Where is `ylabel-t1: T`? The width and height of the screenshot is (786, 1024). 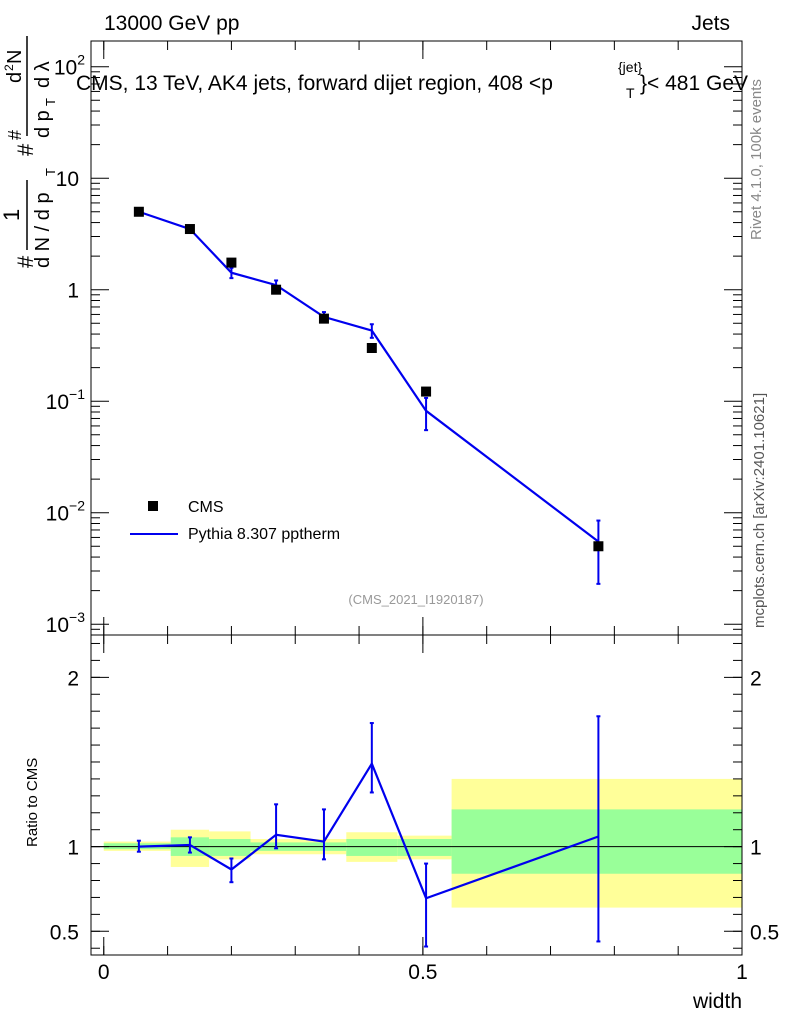 ylabel-t1: T is located at coordinates (50, 172).